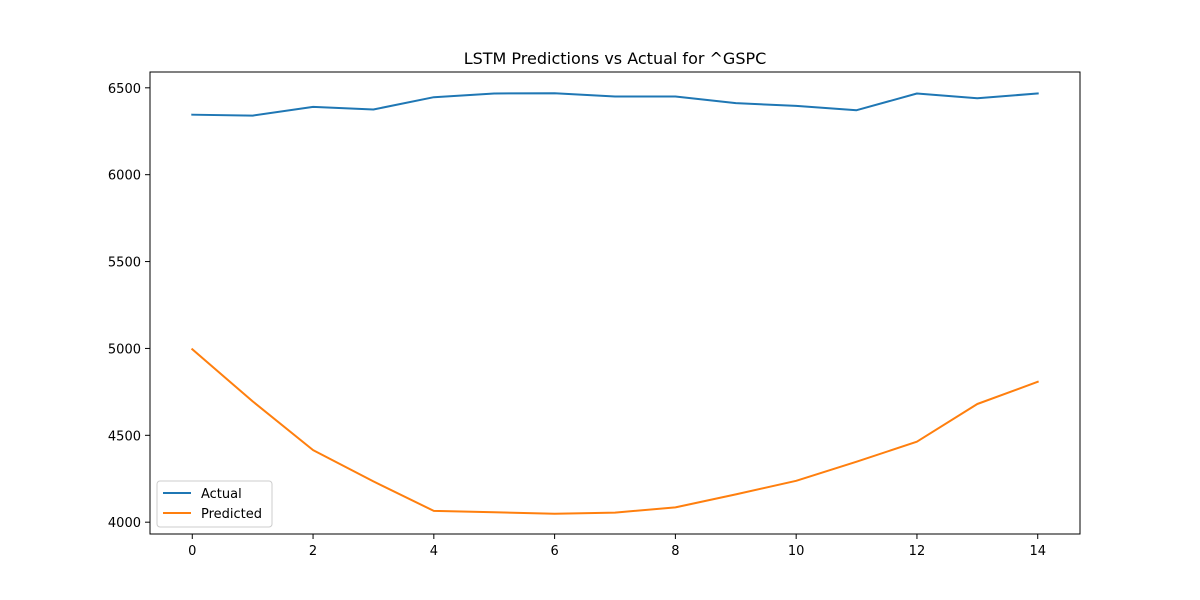 This screenshot has width=1200, height=600. Describe the element at coordinates (221, 494) in the screenshot. I see `legend-label-actual: Actual` at that location.